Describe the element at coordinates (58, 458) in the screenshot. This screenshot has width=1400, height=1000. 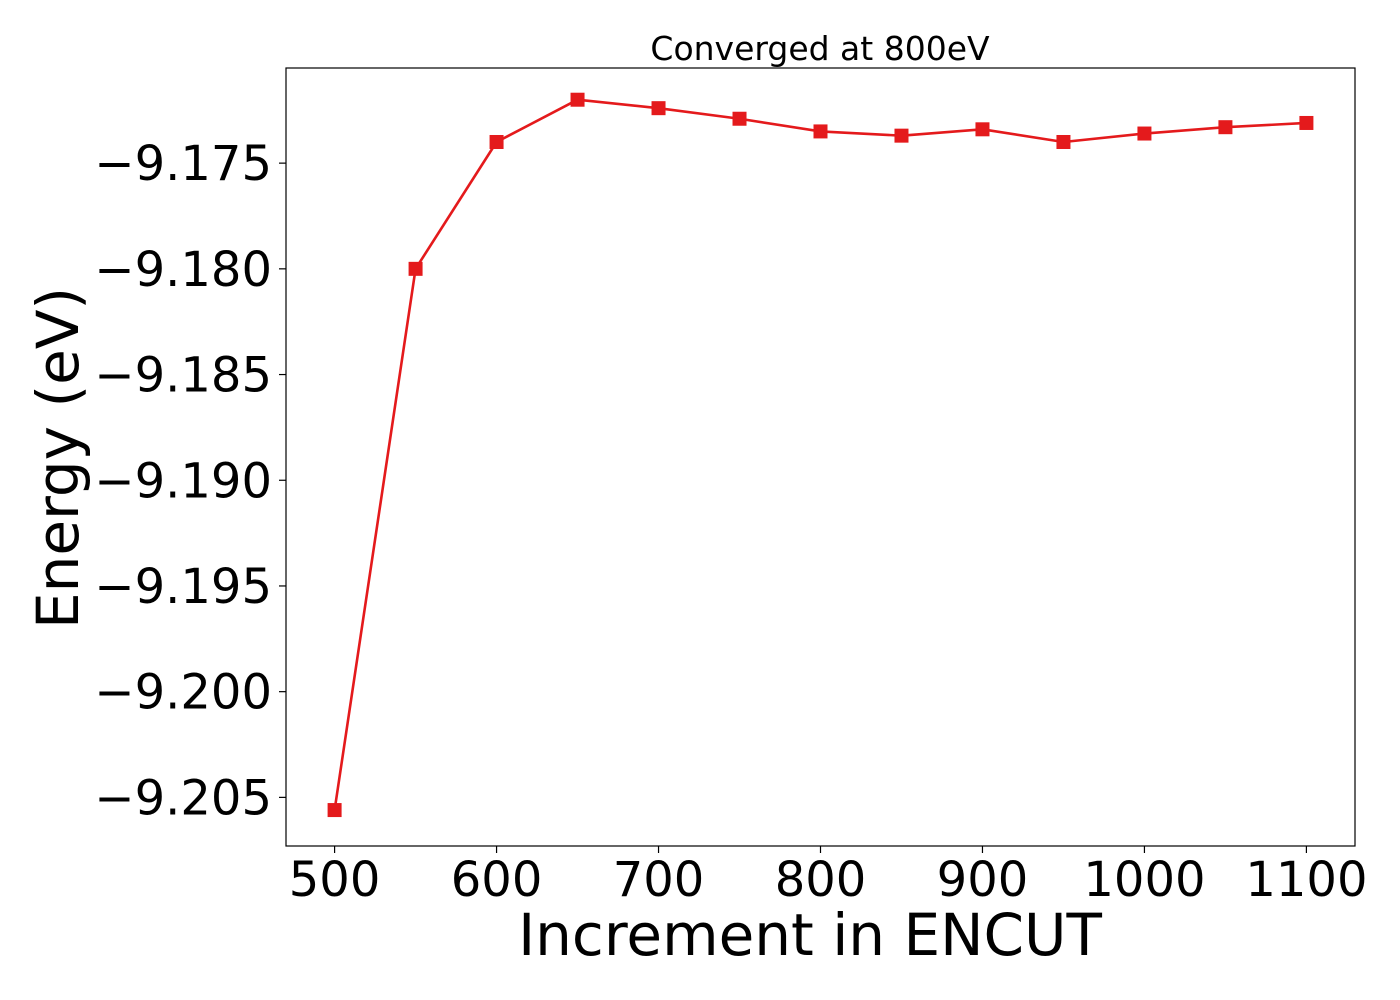
I see `y-axis-label: Energy (eV)` at that location.